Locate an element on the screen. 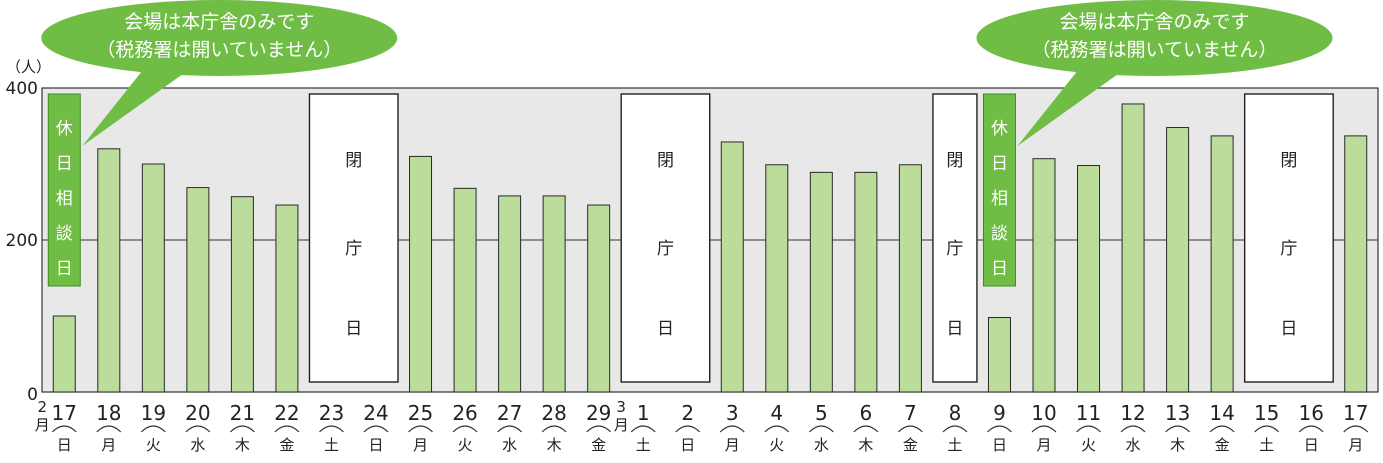  x-tick-day: 22 is located at coordinates (286, 413).